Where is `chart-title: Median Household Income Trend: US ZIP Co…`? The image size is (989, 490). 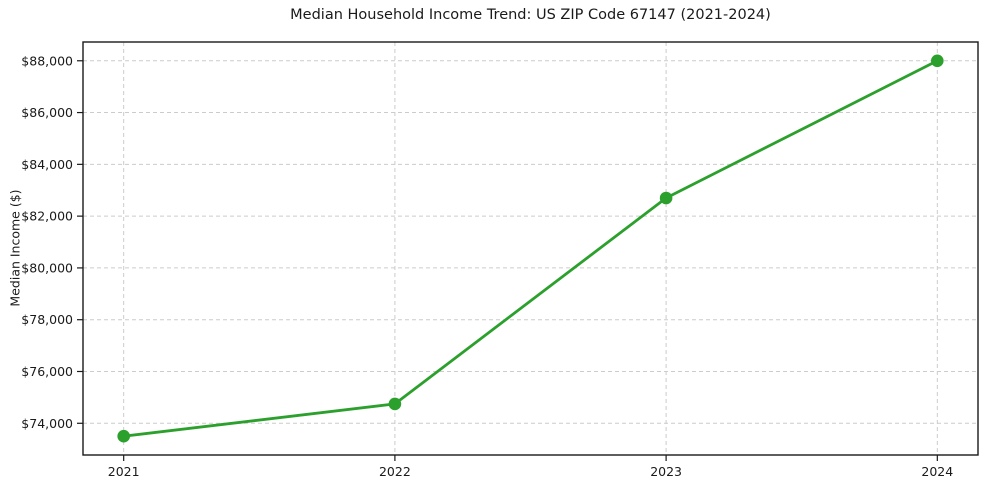 chart-title: Median Household Income Trend: US ZIP Co… is located at coordinates (530, 15).